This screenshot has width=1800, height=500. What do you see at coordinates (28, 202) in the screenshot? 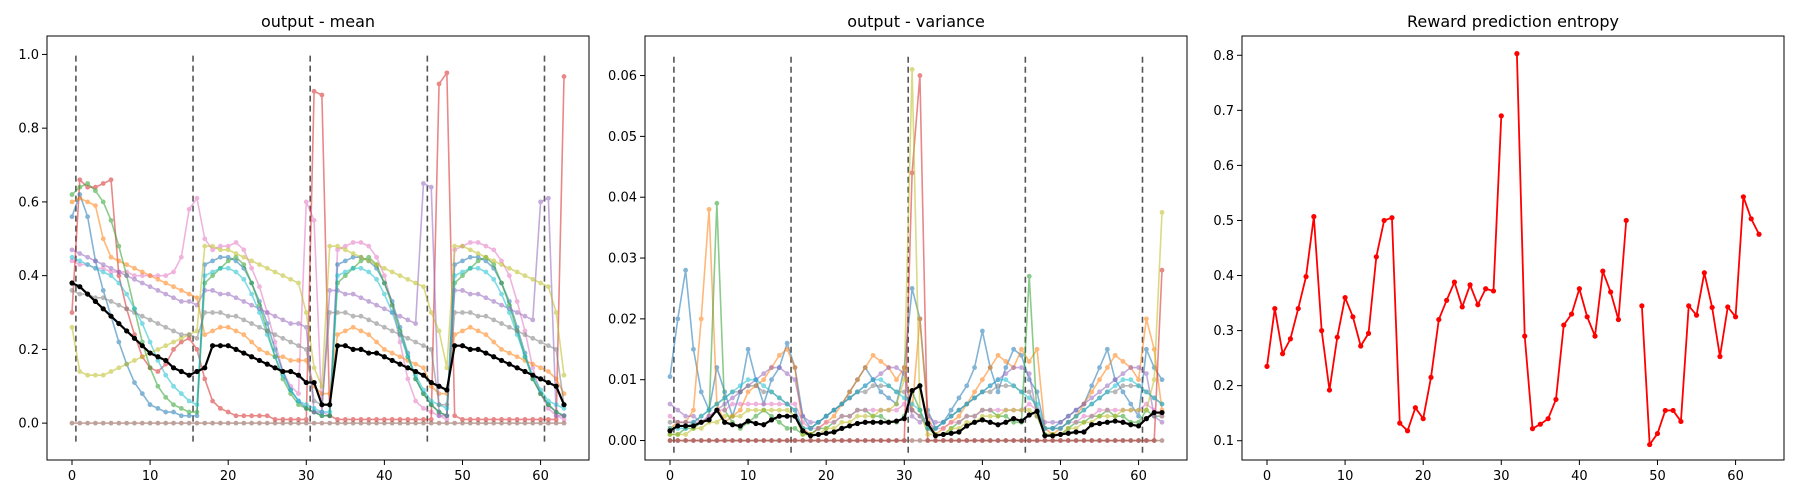
I see `output-mean-y-tick-label: 0.6` at bounding box center [28, 202].